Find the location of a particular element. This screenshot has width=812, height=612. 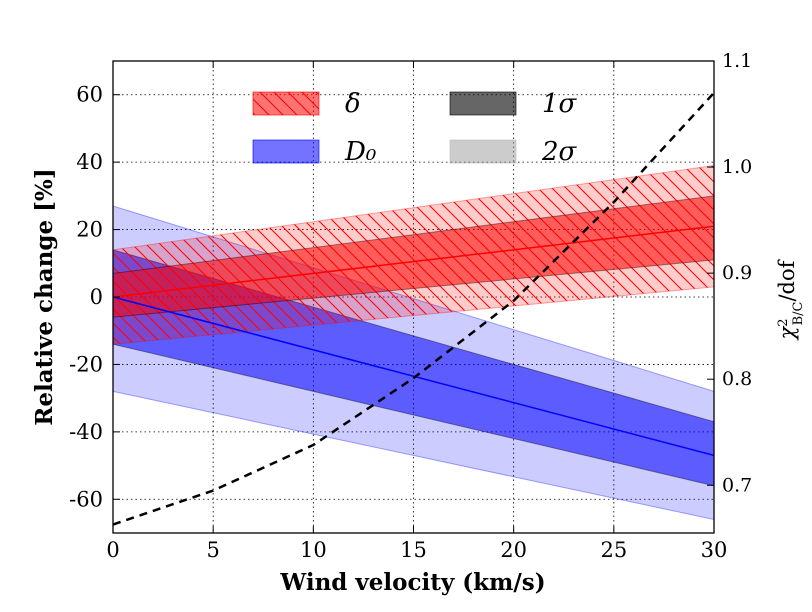

y-tick-label: 40 is located at coordinates (89, 162).